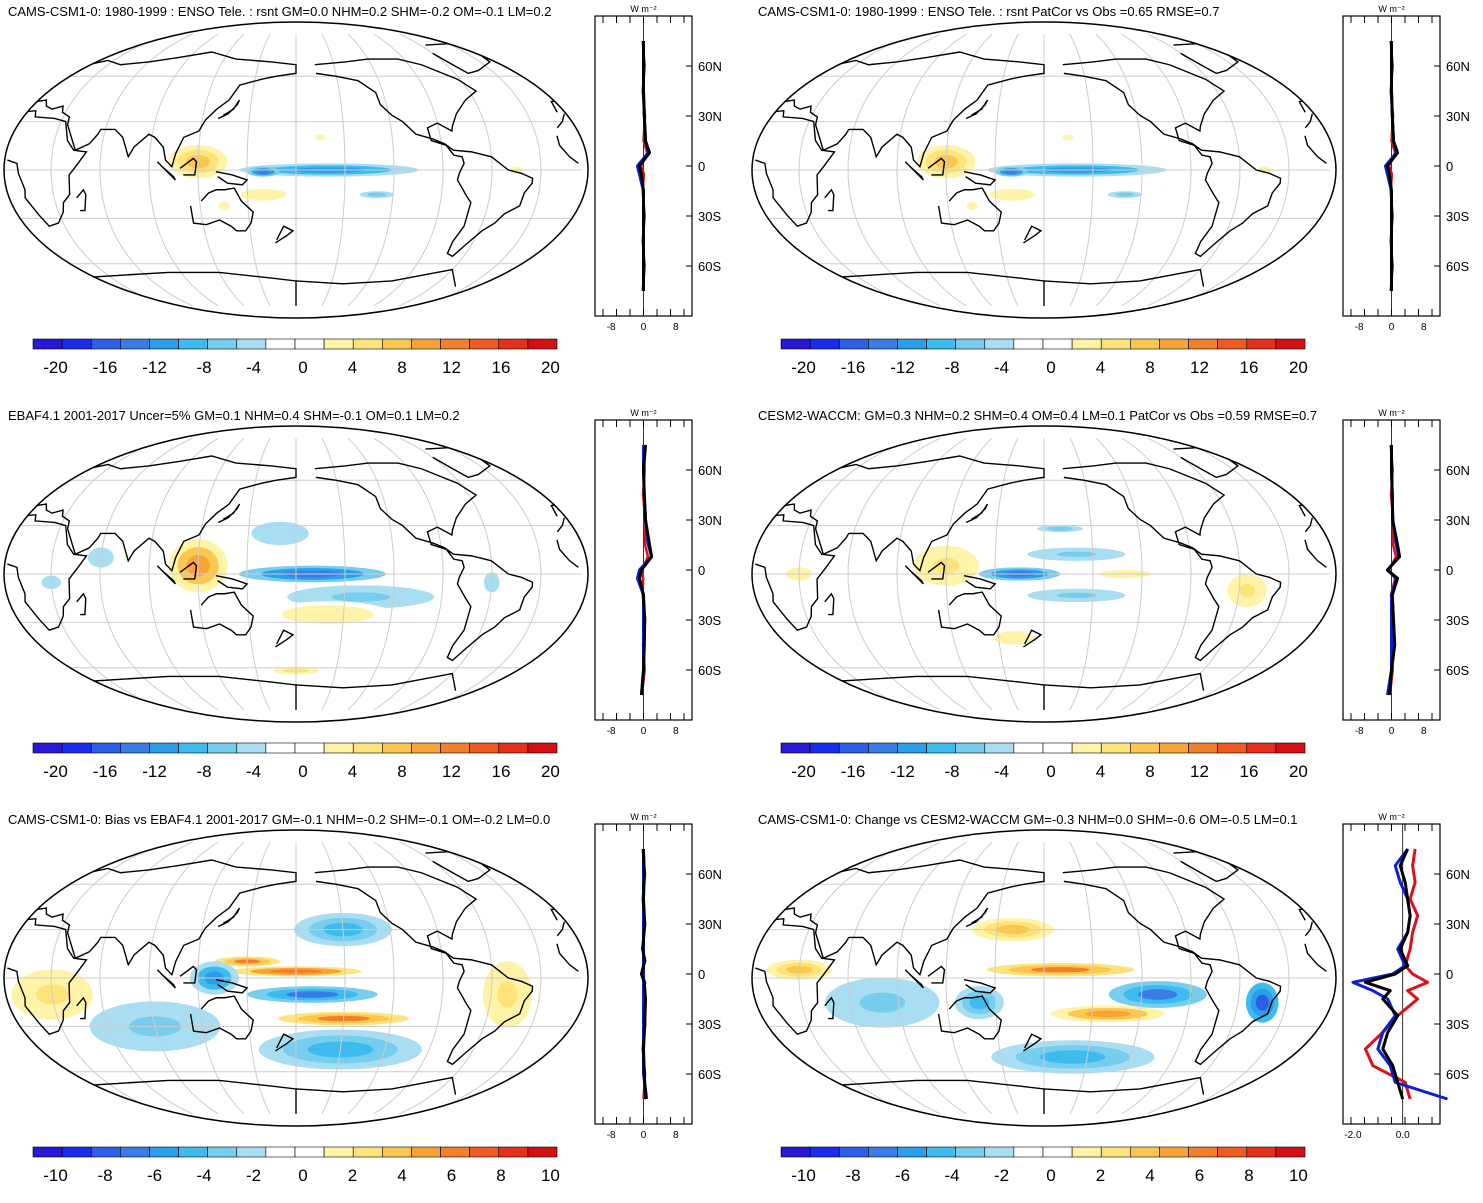  Describe the element at coordinates (1457, 266) in the screenshot. I see `latitude-tick-label: 60S` at that location.